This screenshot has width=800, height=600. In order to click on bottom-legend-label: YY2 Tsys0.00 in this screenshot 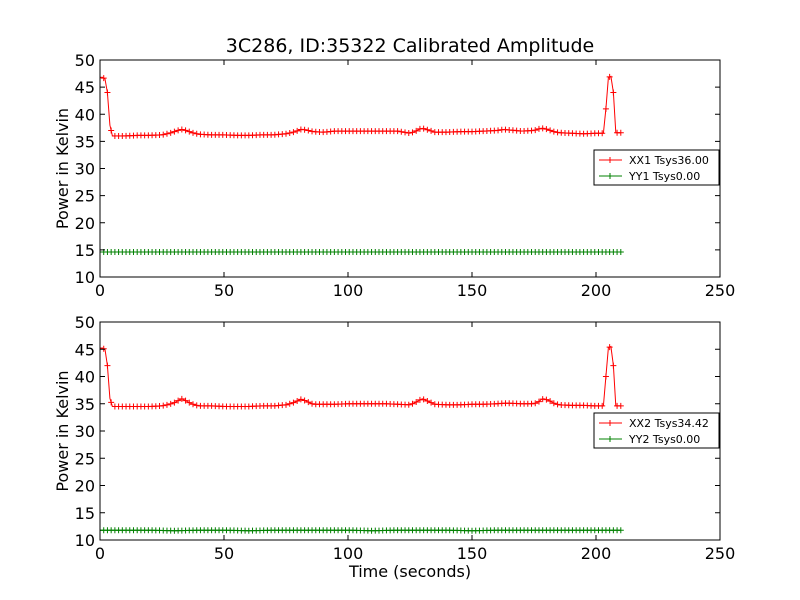, I will do `click(664, 439)`.